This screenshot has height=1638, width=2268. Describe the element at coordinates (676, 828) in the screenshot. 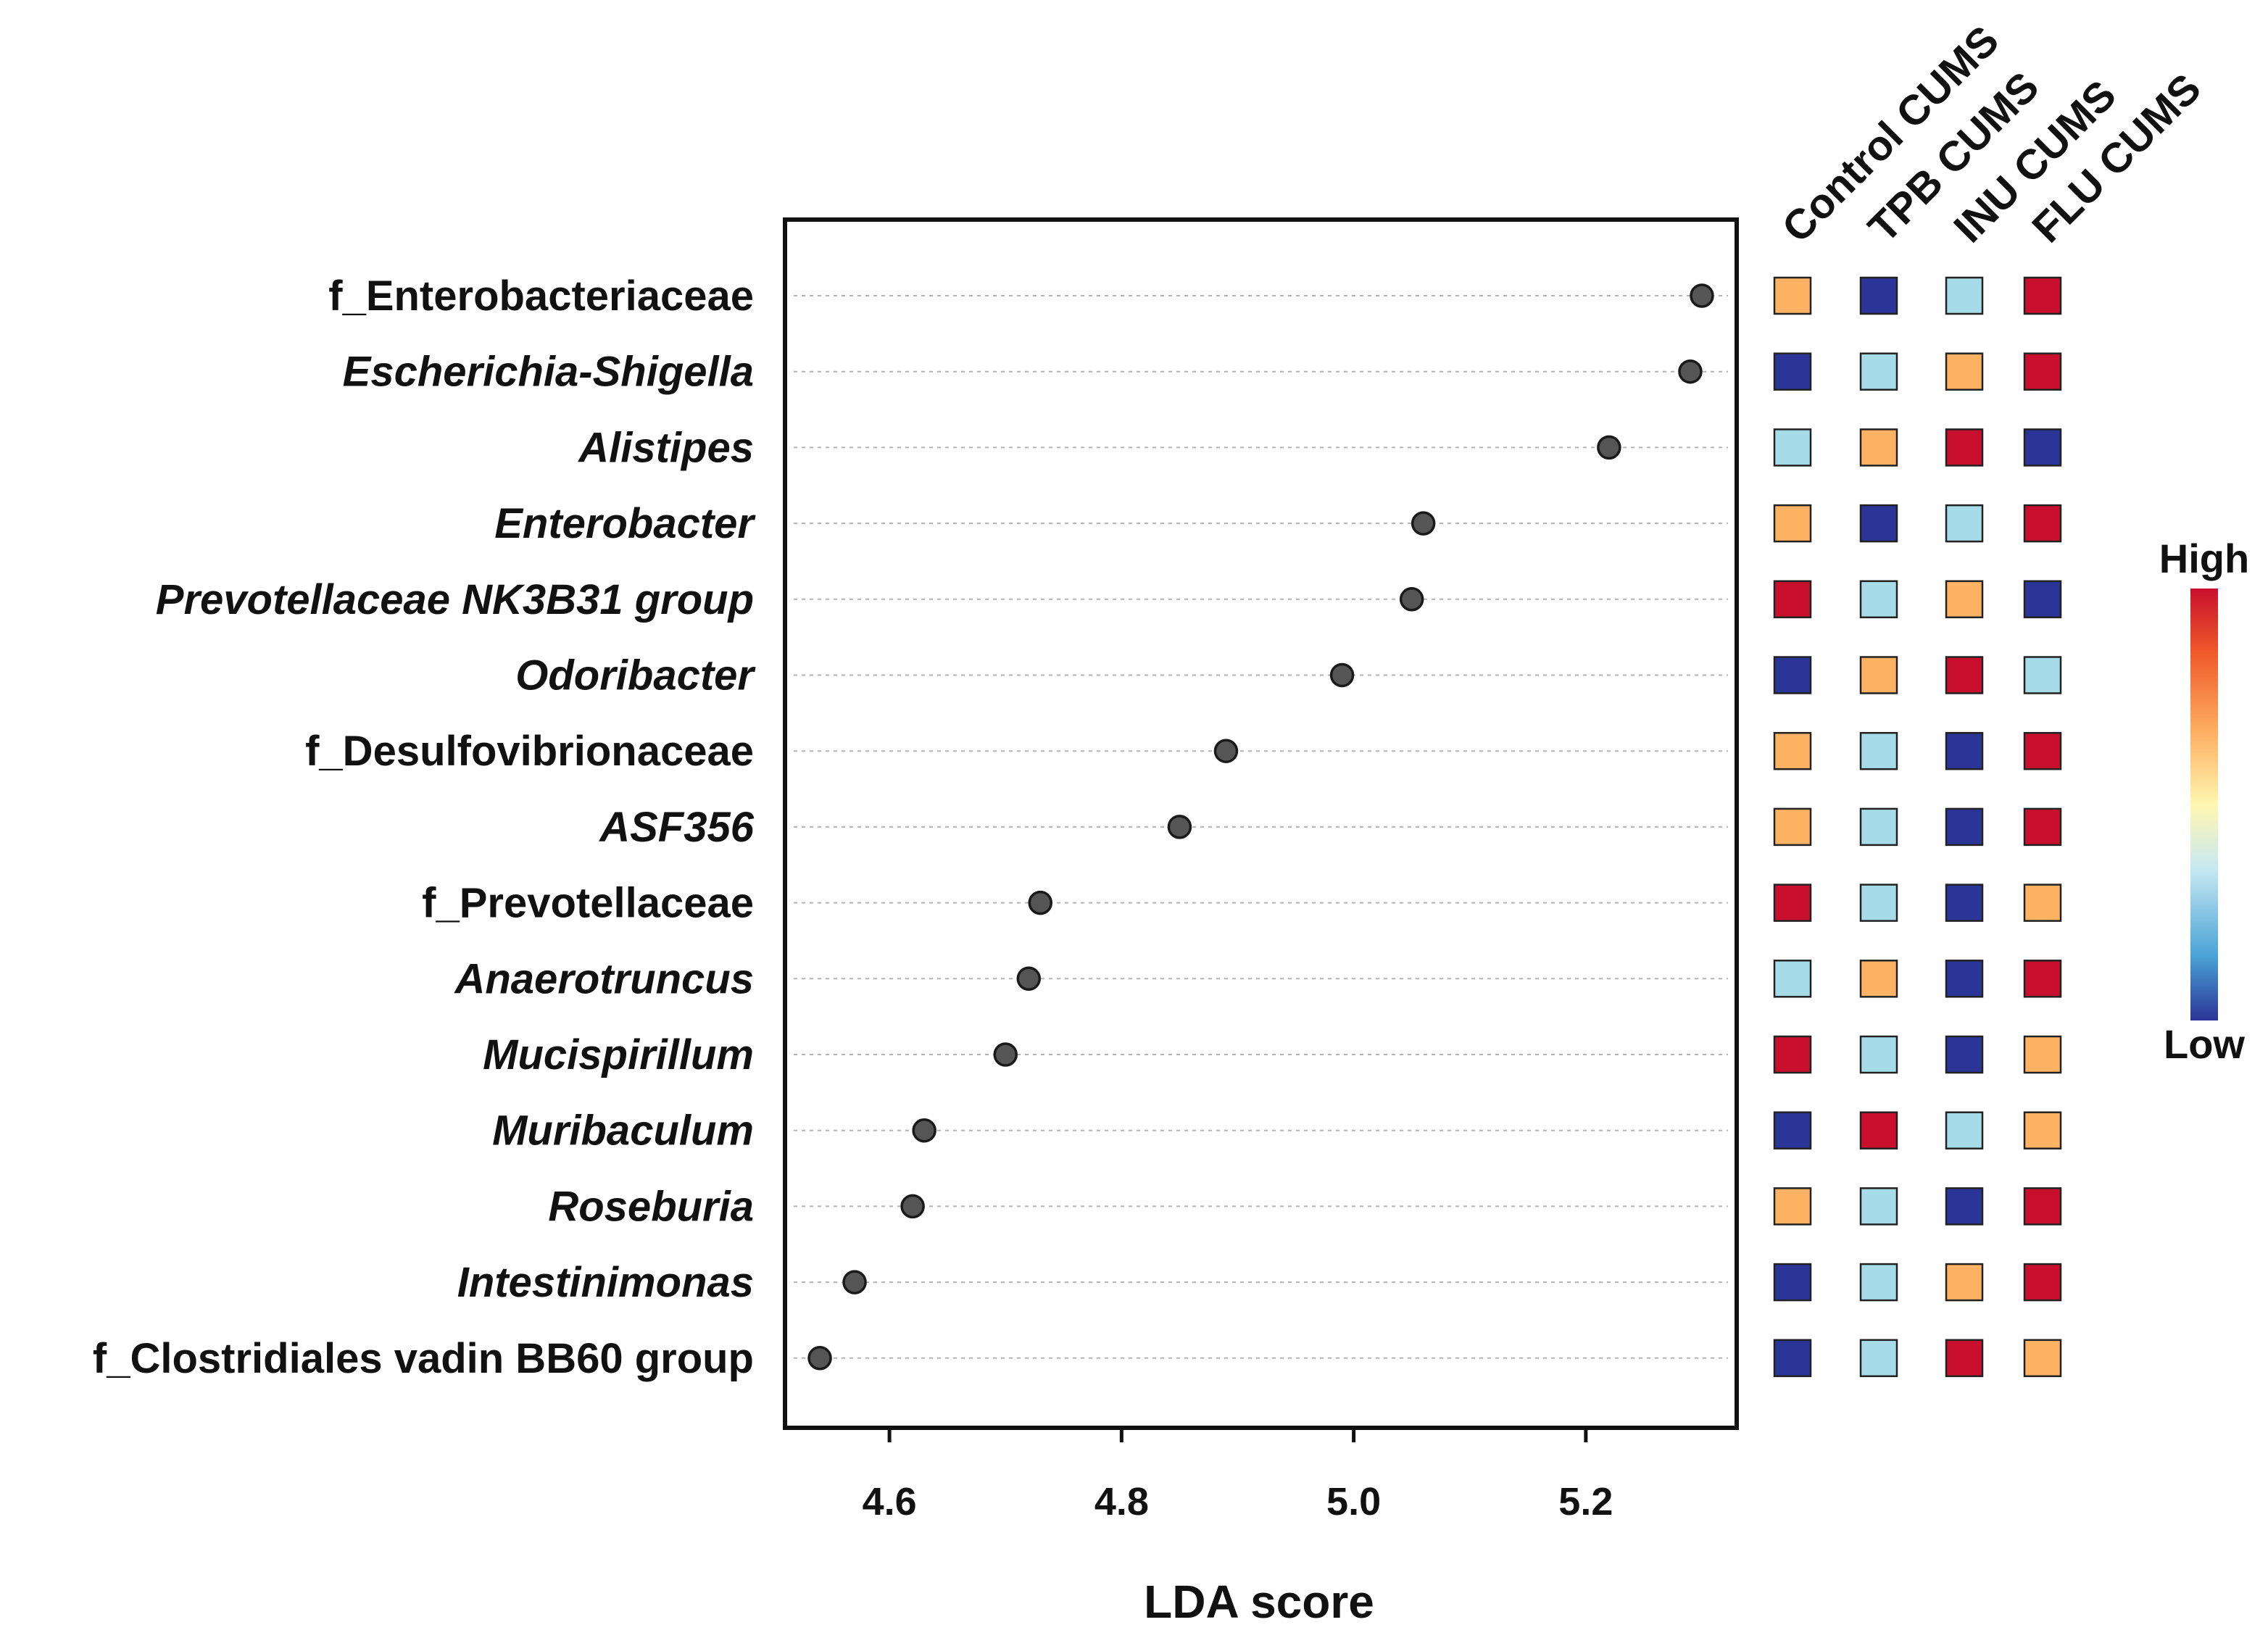

I see `taxon-label: ASF356` at that location.